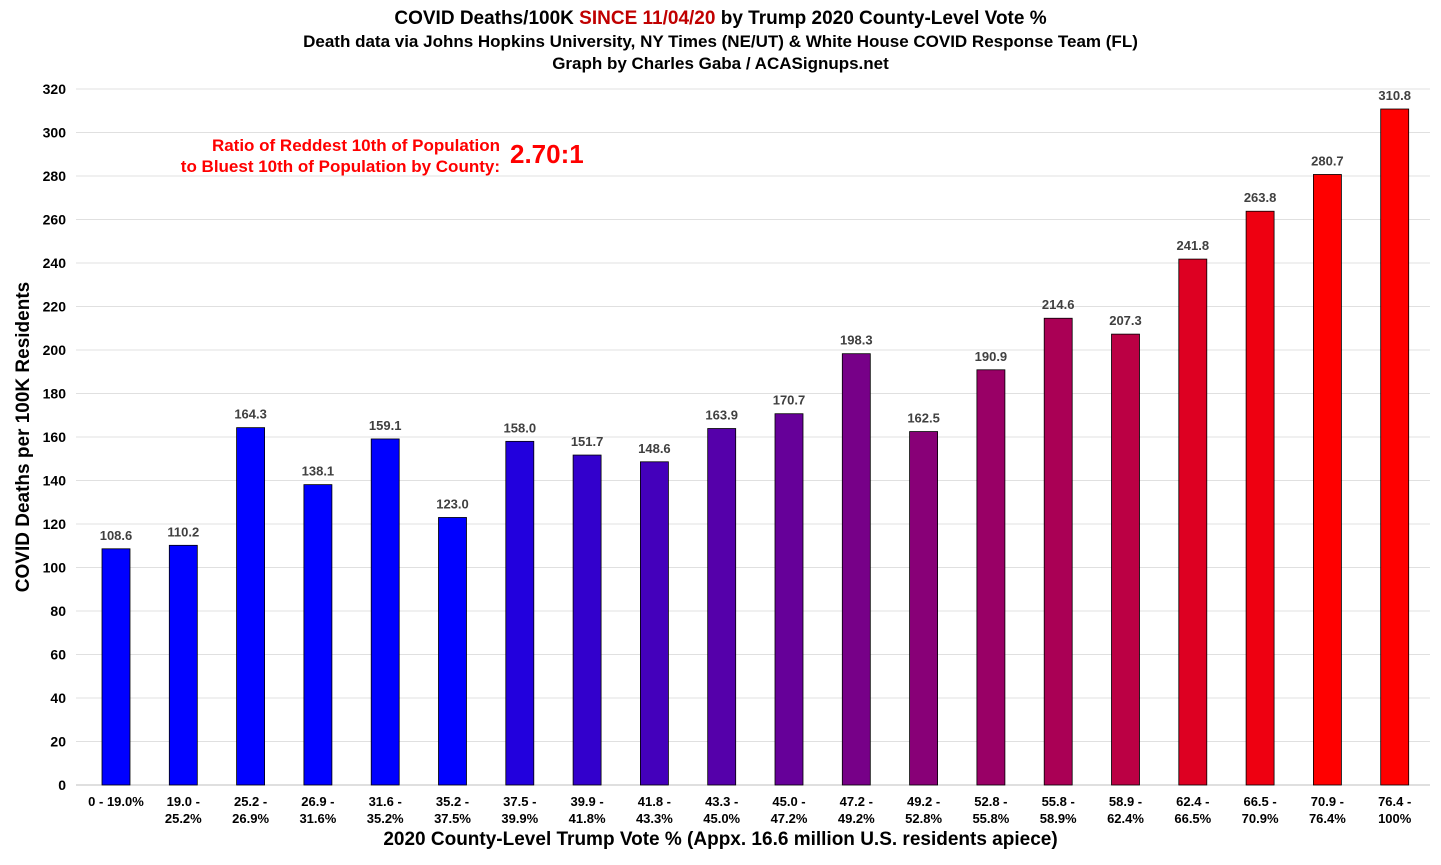 The image size is (1441, 865). I want to click on x-tick-label: 66.5%, so click(1192, 818).